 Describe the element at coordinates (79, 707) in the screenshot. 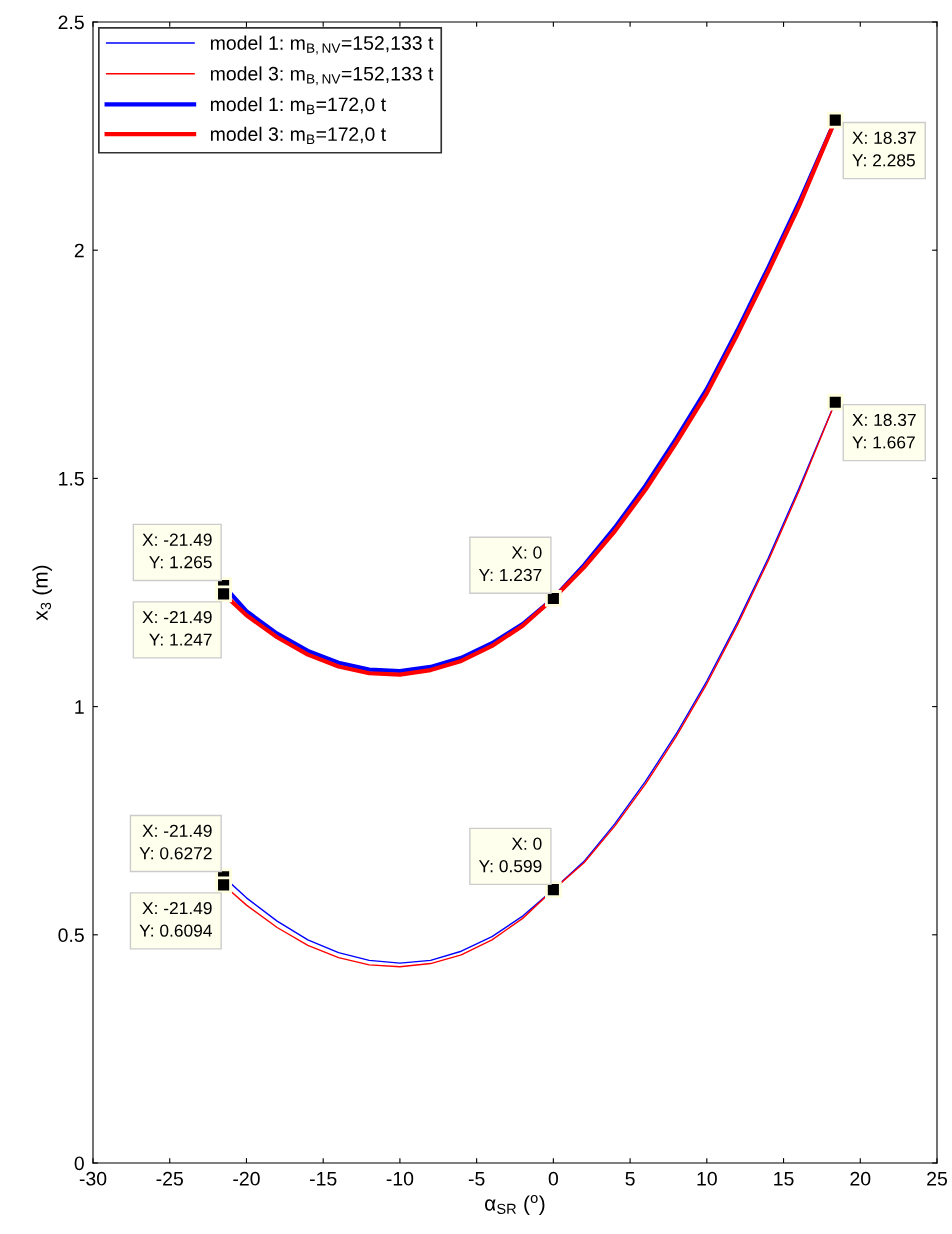

I see `y-tick-label: 1` at that location.